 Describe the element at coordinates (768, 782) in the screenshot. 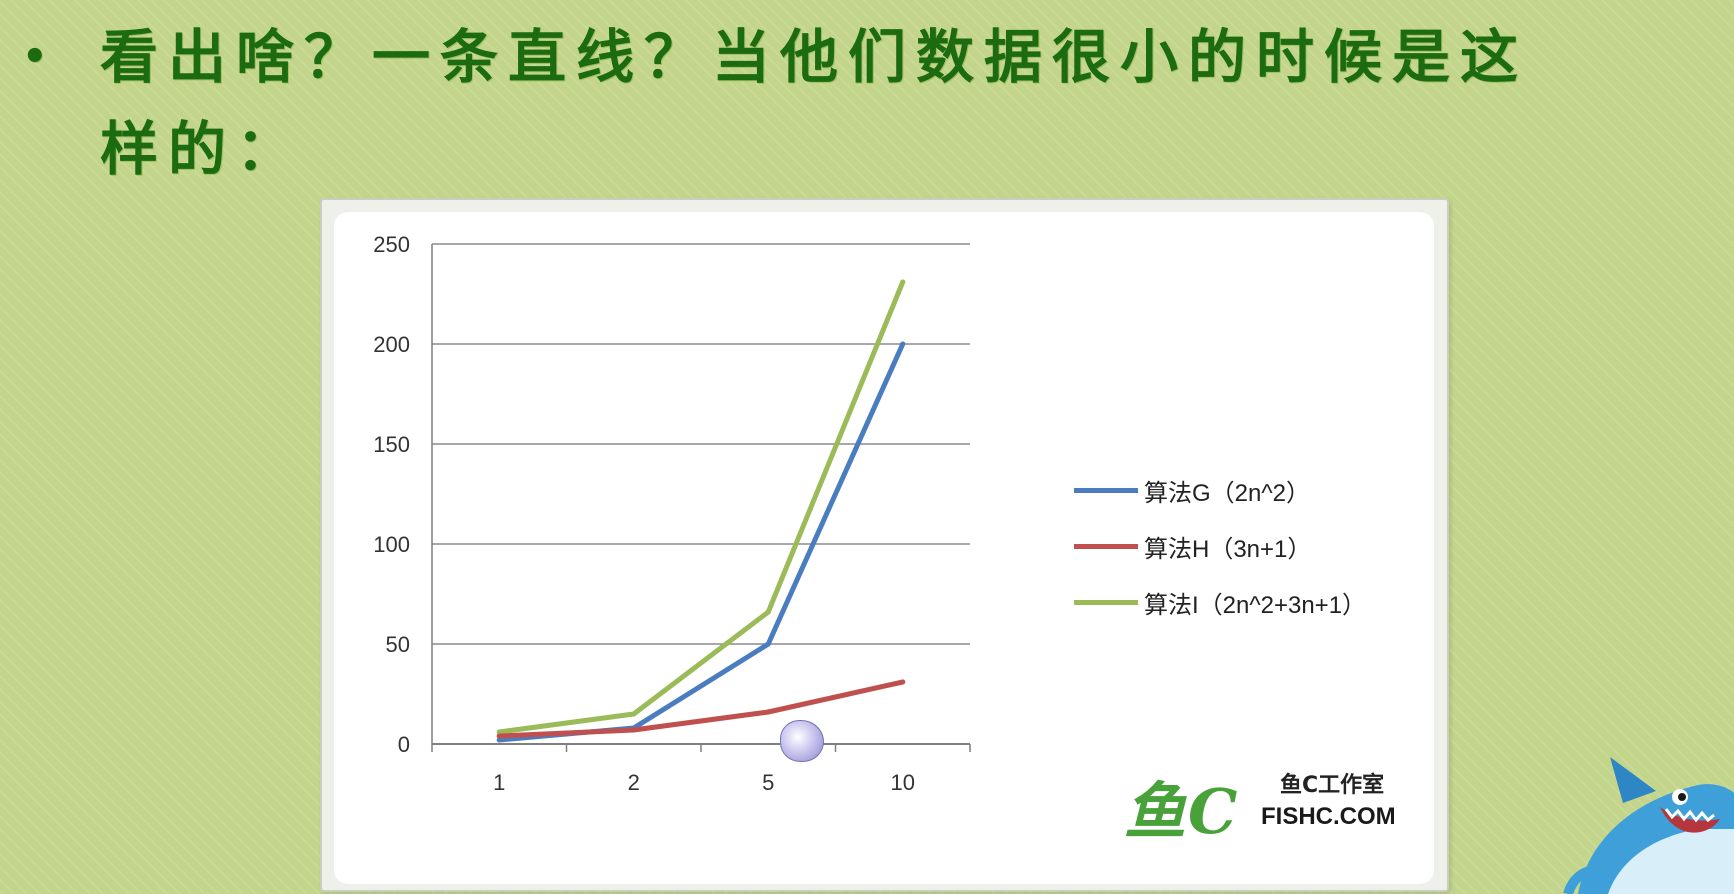

I see `x-tick-label-2: 5` at that location.